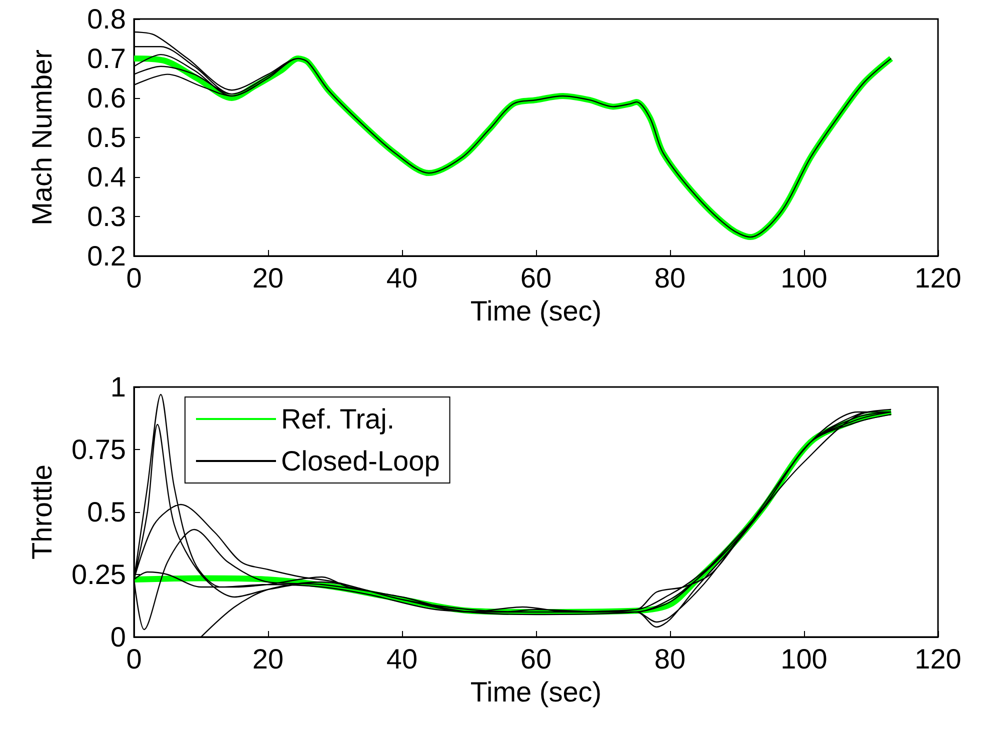  Describe the element at coordinates (42, 512) in the screenshot. I see `y-axis-title: Throttle` at that location.